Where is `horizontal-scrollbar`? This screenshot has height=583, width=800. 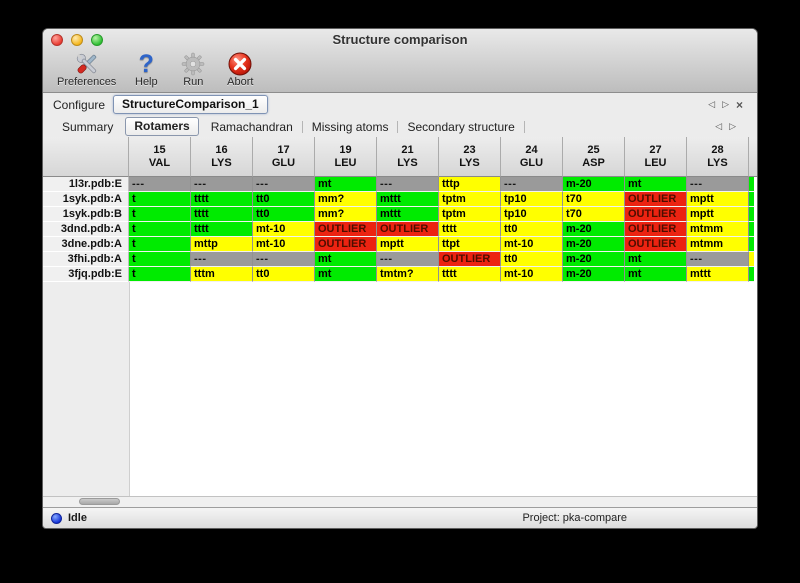
horizontal-scrollbar is located at coordinates (400, 501).